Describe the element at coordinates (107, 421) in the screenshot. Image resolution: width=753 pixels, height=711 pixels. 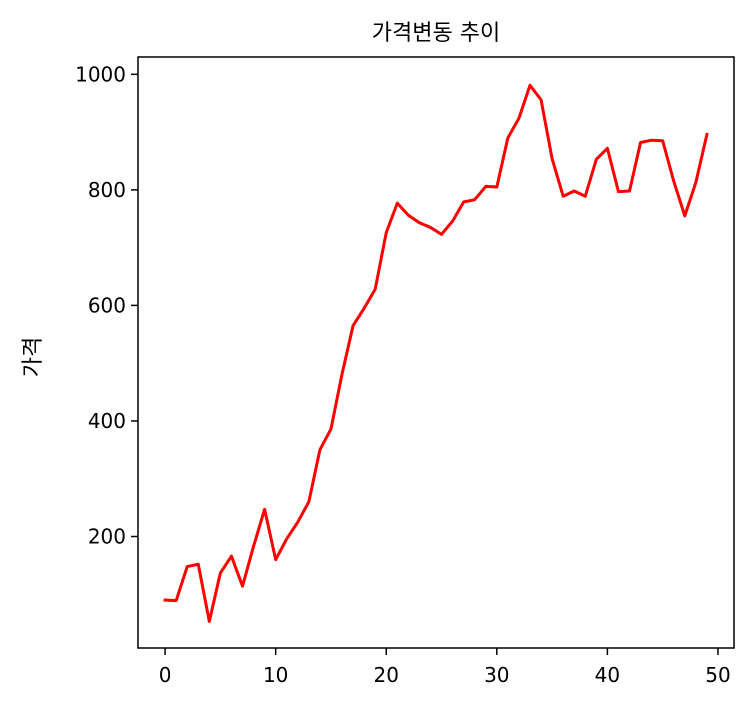
I see `y-tick-label: 400` at that location.